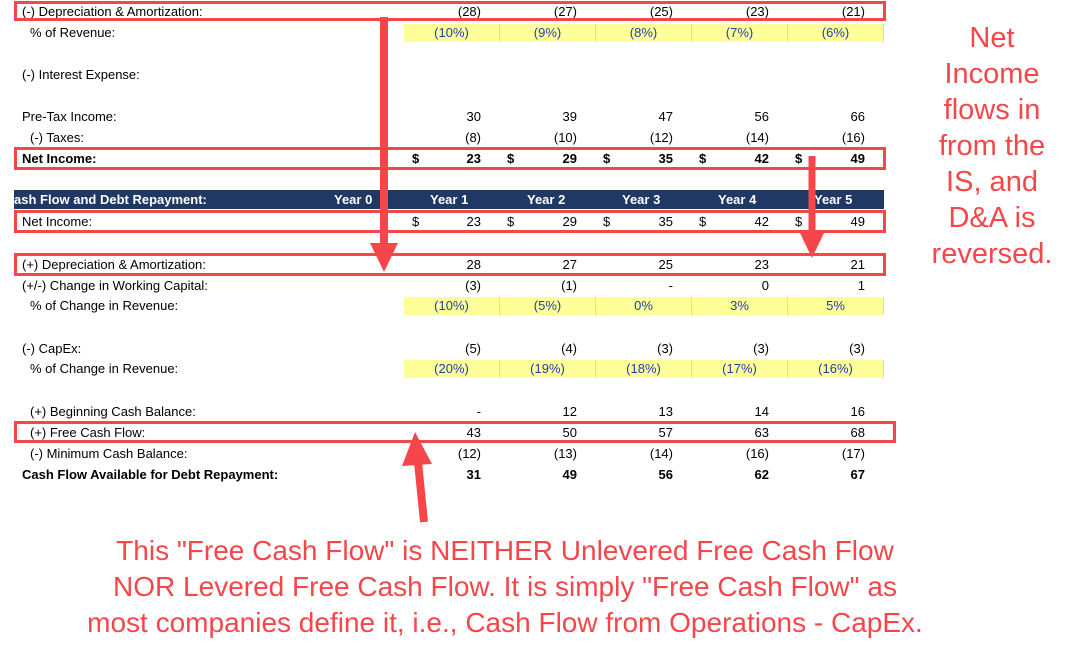 The image size is (1090, 660). Describe the element at coordinates (565, 11) in the screenshot. I see `value-cell: (27)` at that location.